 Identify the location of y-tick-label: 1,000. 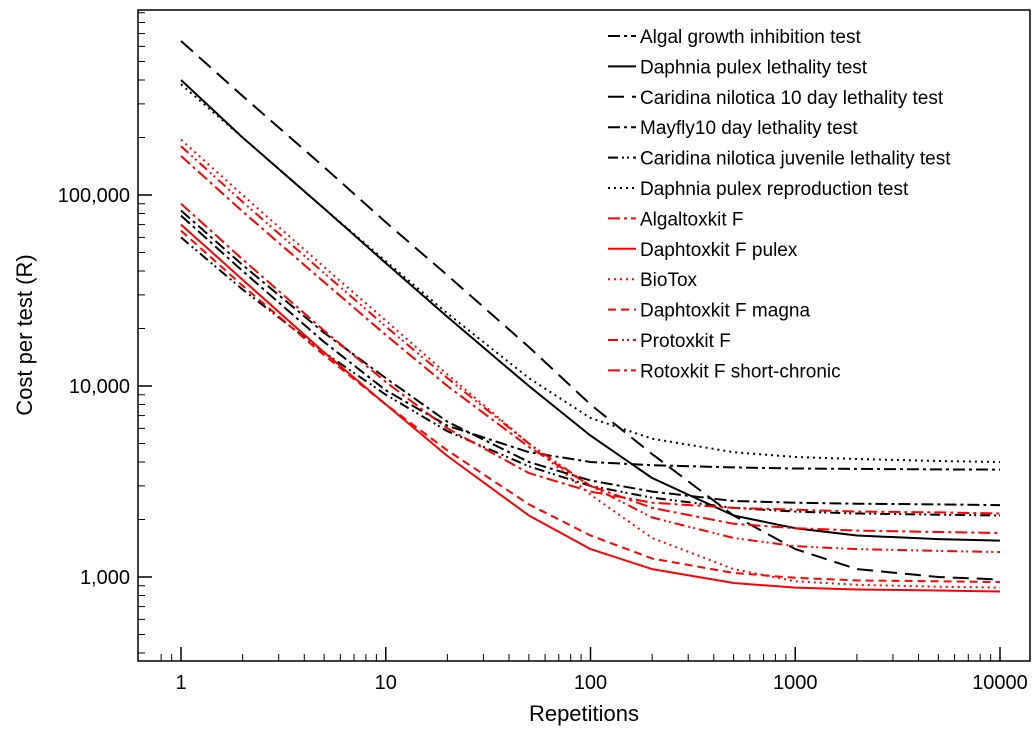
(105, 578).